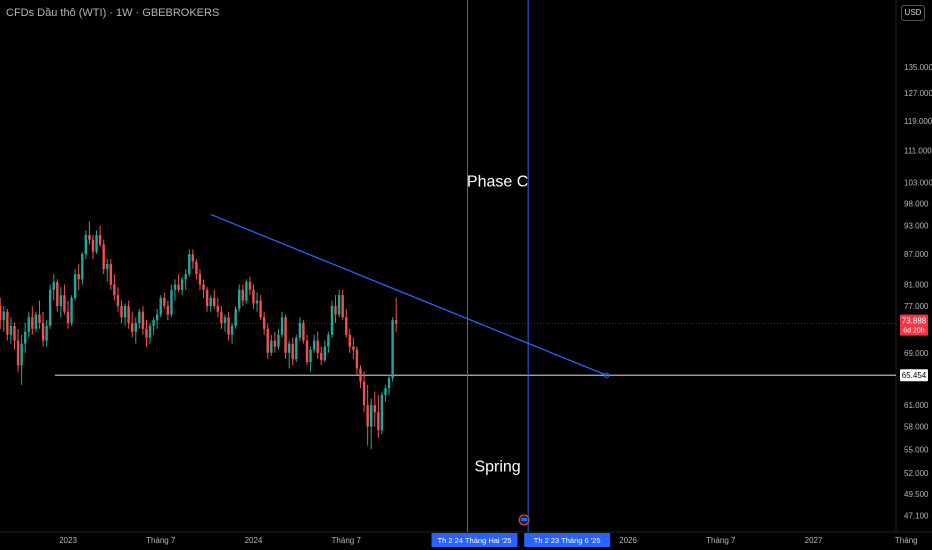  Describe the element at coordinates (916, 226) in the screenshot. I see `y-tick-label: 93.000` at that location.